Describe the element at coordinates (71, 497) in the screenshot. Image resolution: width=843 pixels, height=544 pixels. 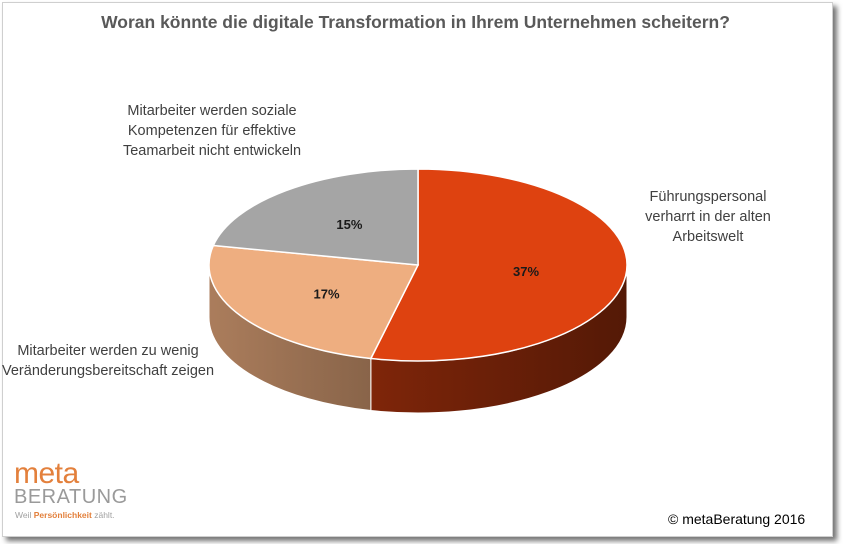
I see `logo-beratung-text: BERATUNG` at that location.